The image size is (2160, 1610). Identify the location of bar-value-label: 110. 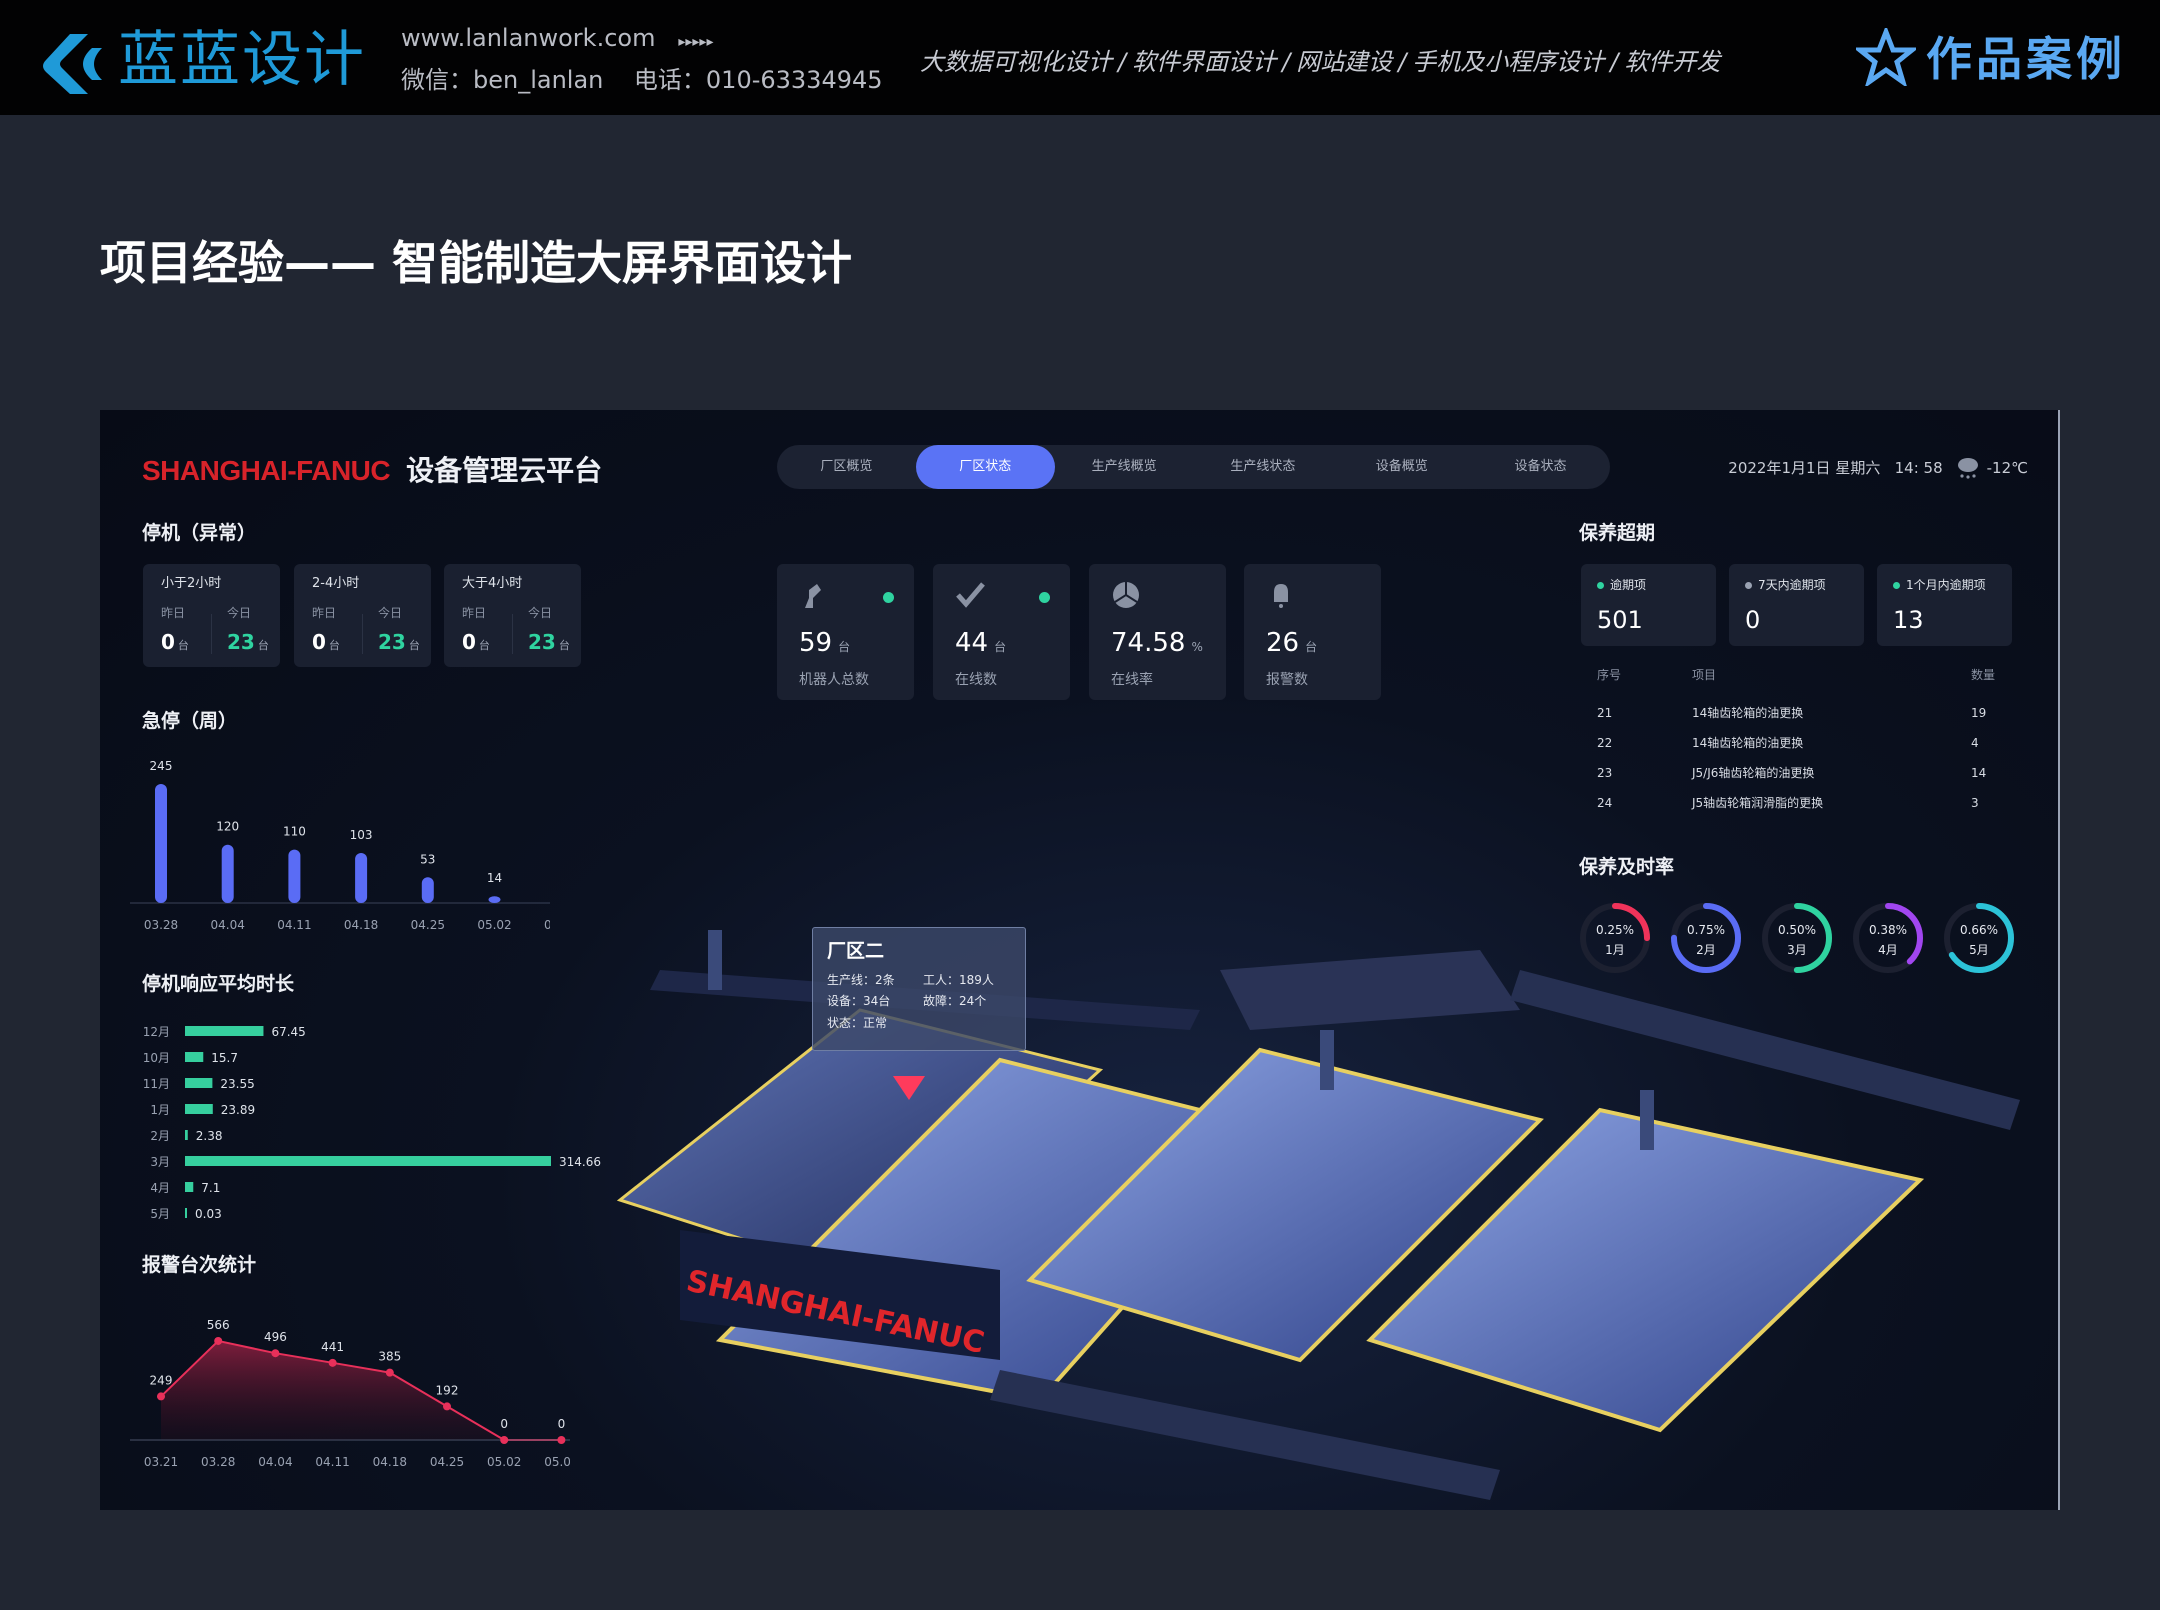
(294, 832).